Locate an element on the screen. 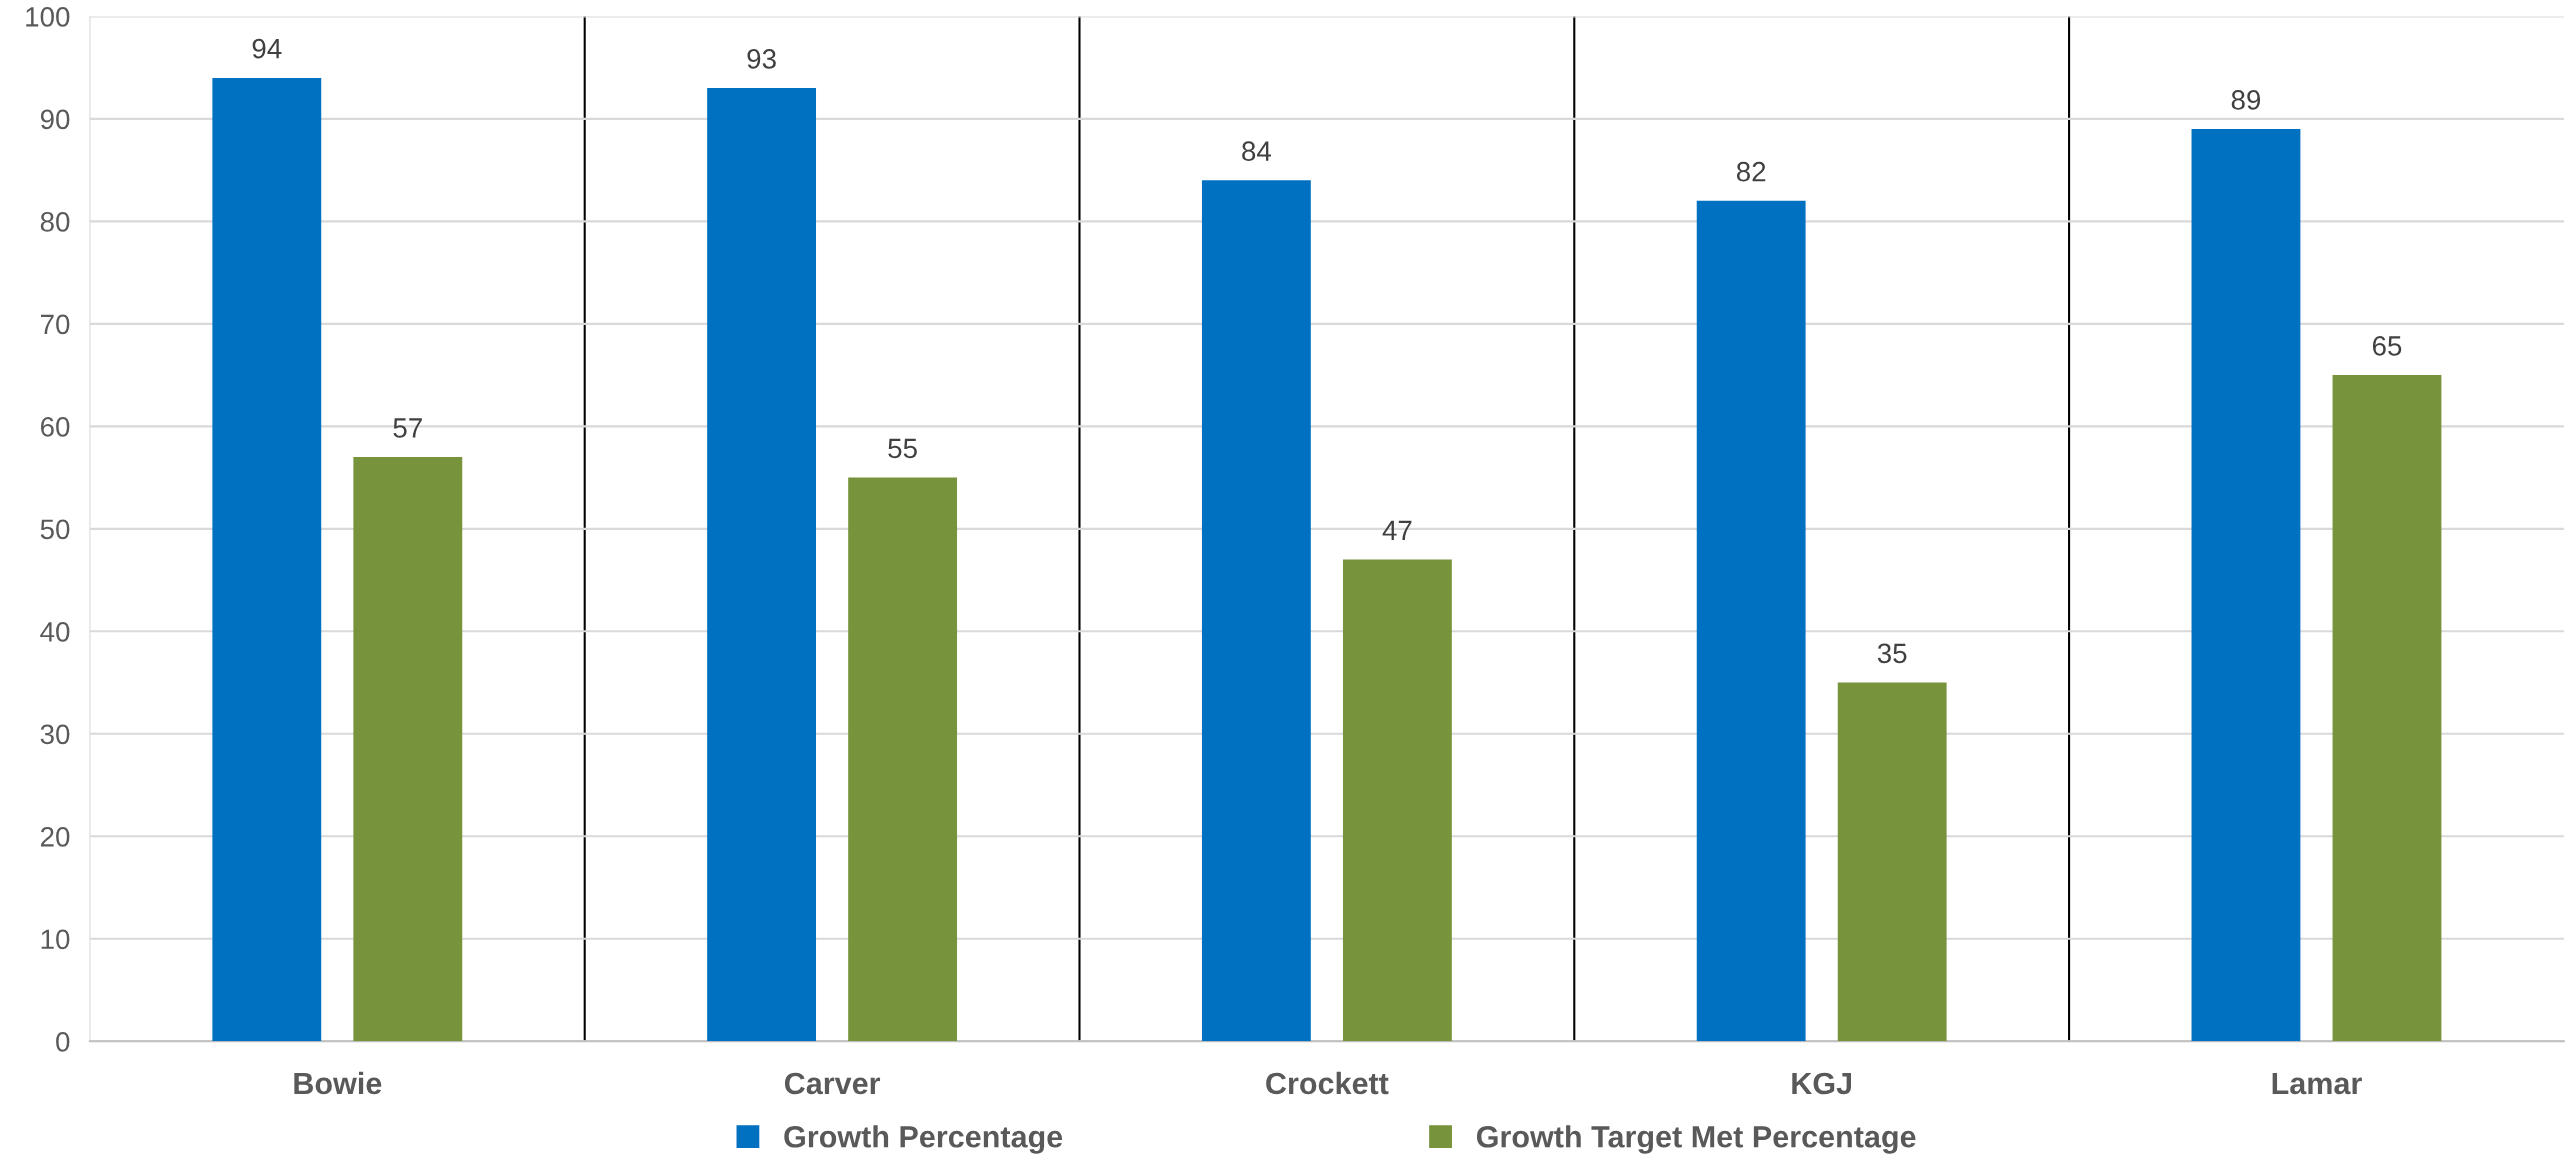 The width and height of the screenshot is (2569, 1170). y-tick-label: 10 is located at coordinates (55, 939).